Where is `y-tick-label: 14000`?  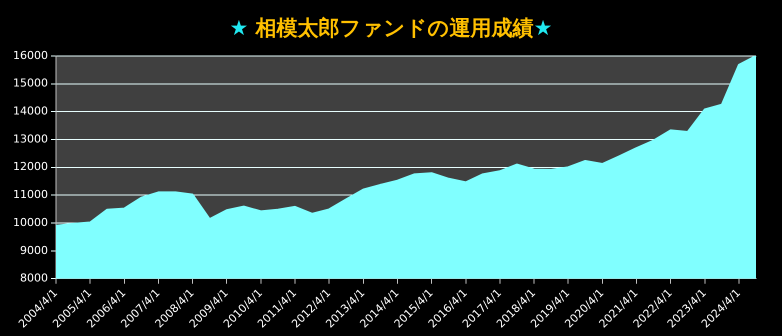
y-tick-label: 14000 is located at coordinates (30, 111).